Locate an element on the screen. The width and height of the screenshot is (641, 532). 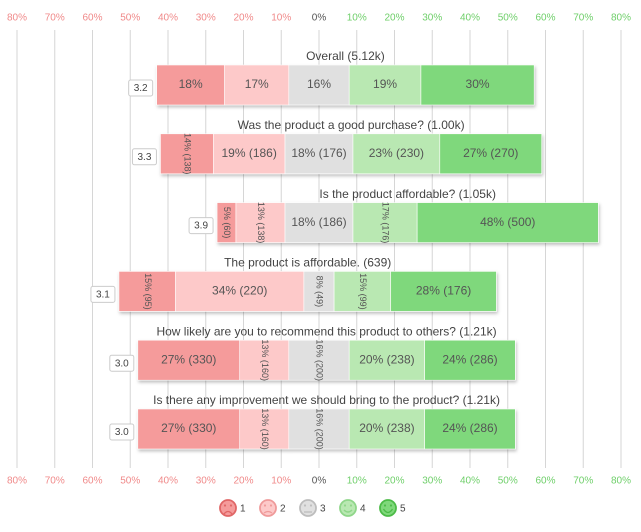
legend-item: 2 is located at coordinates (272, 508).